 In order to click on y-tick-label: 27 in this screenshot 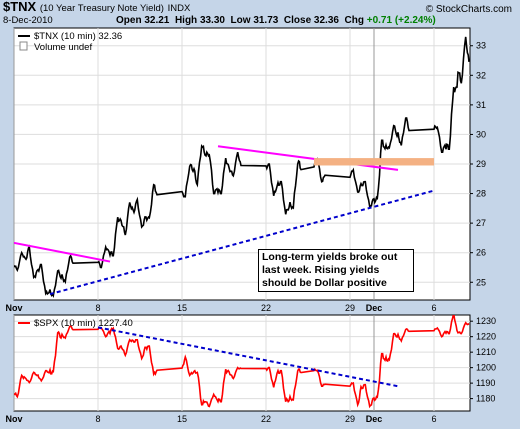, I will do `click(481, 223)`.